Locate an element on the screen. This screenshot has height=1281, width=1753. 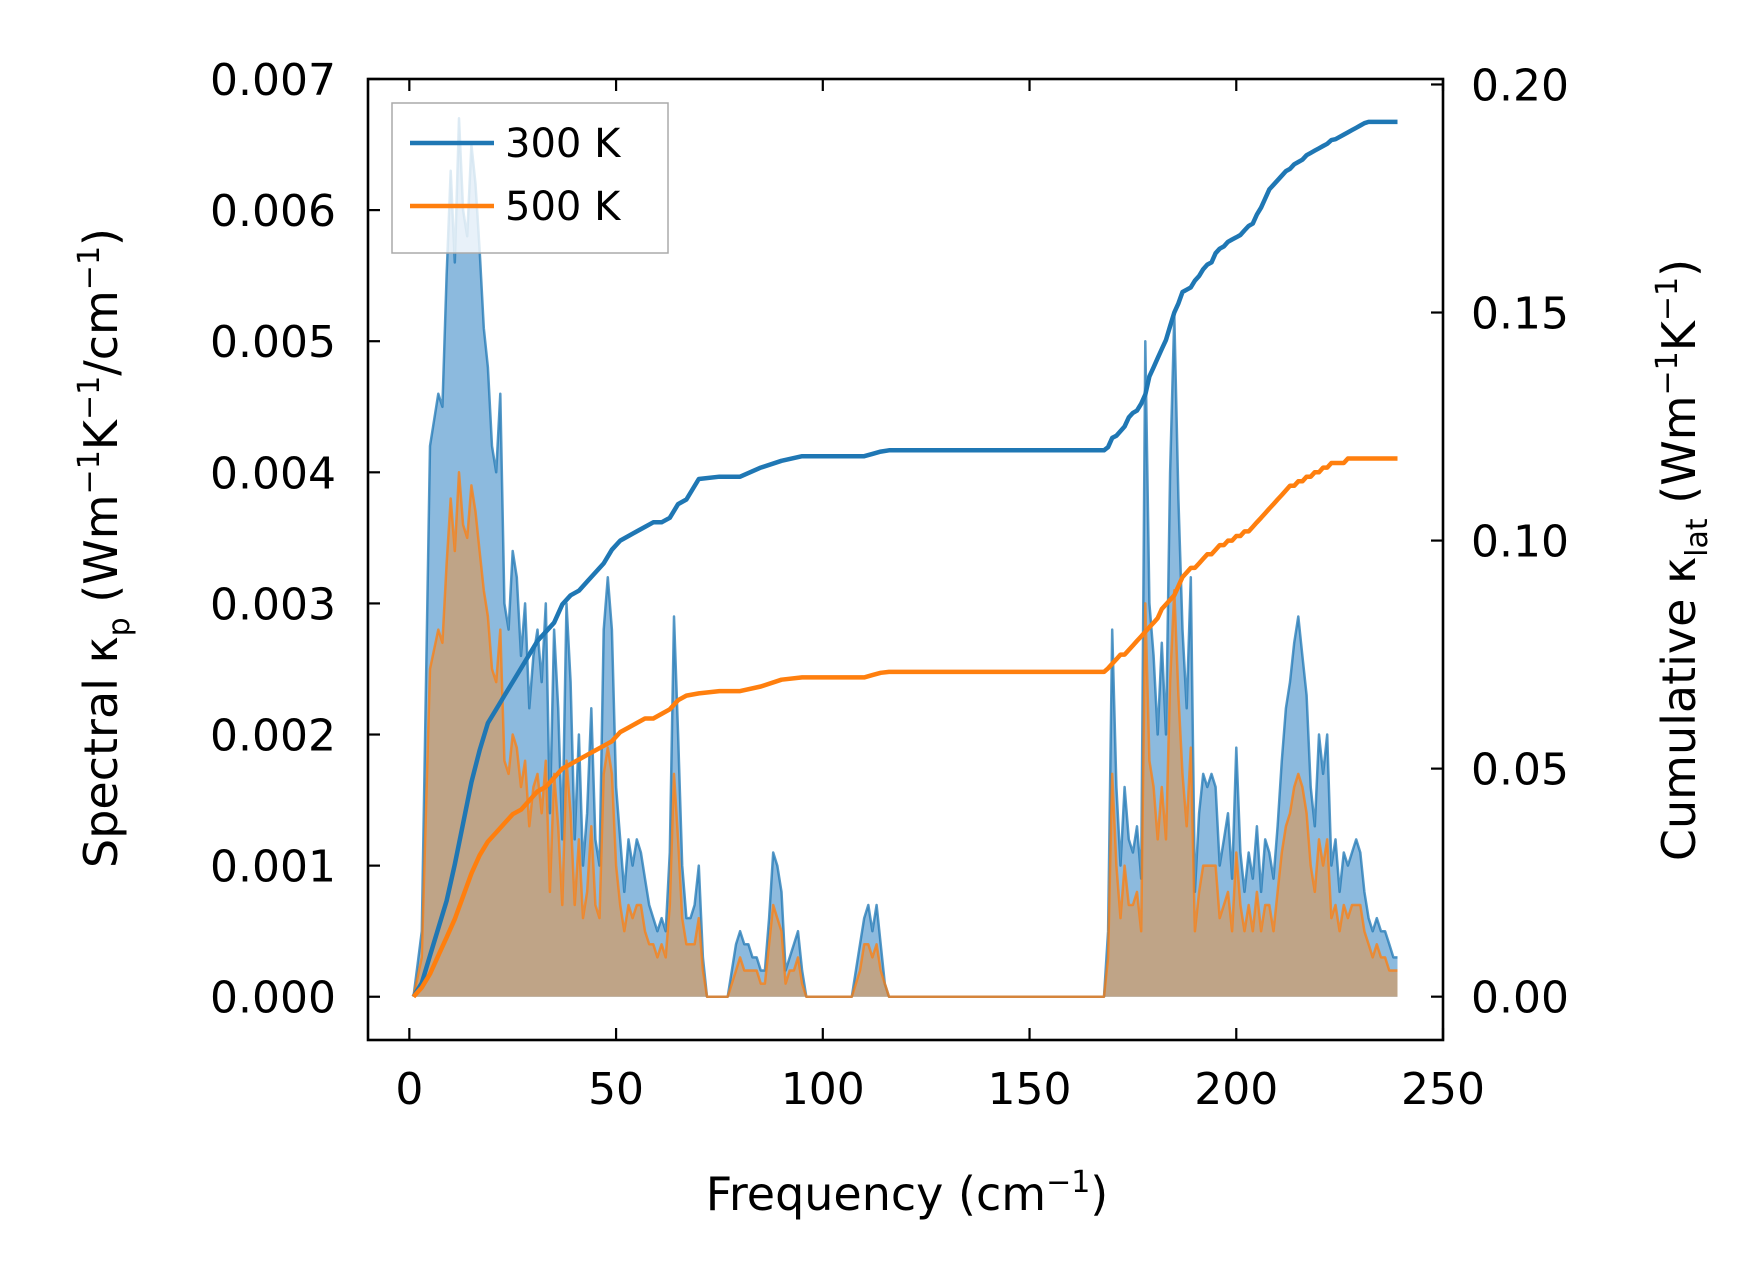
x-tick-label: 50 is located at coordinates (616, 1089).